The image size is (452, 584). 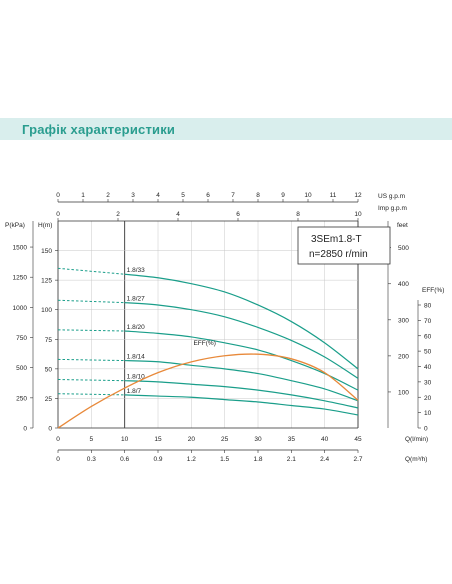 What do you see at coordinates (358, 439) in the screenshot?
I see `q-lmin-tick-label: 45` at bounding box center [358, 439].